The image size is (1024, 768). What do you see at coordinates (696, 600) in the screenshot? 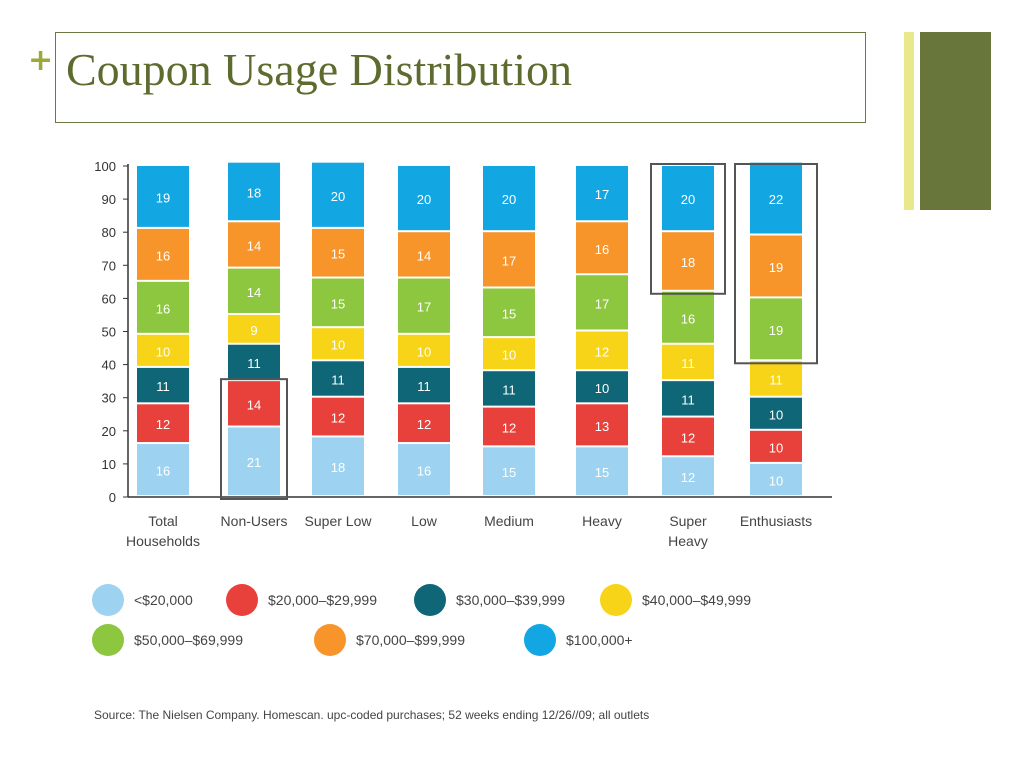
I see `legend-label: $40,000–$49,999` at bounding box center [696, 600].